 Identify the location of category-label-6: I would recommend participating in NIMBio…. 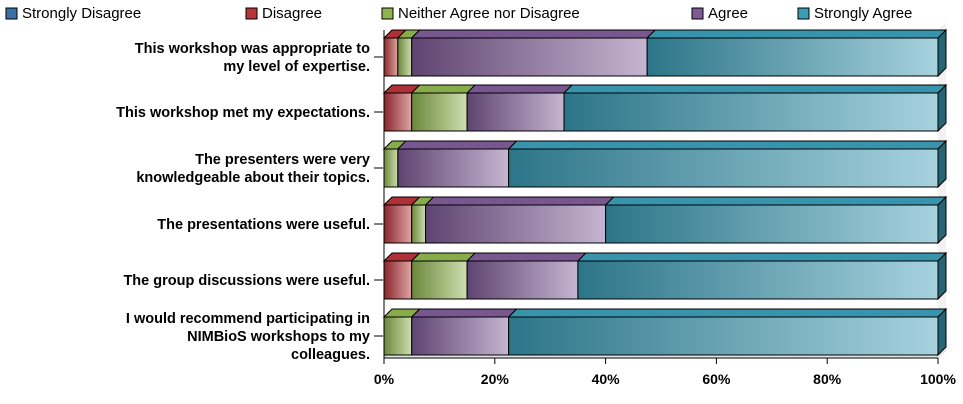
(248, 337).